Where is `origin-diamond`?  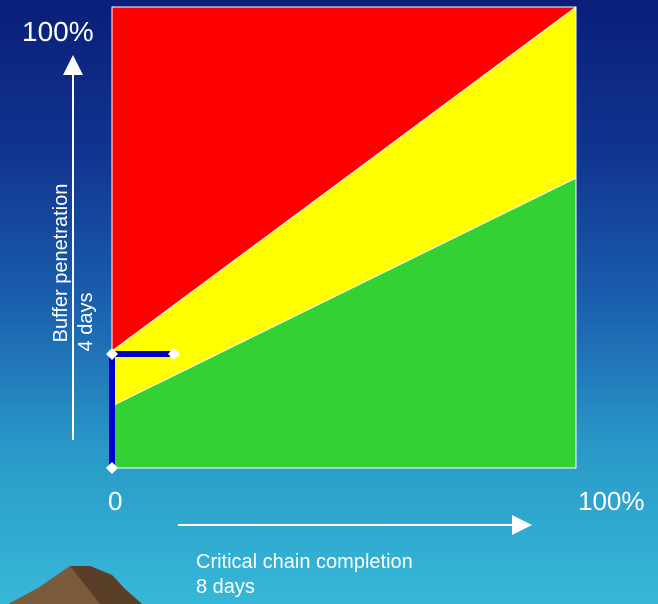
origin-diamond is located at coordinates (112, 468).